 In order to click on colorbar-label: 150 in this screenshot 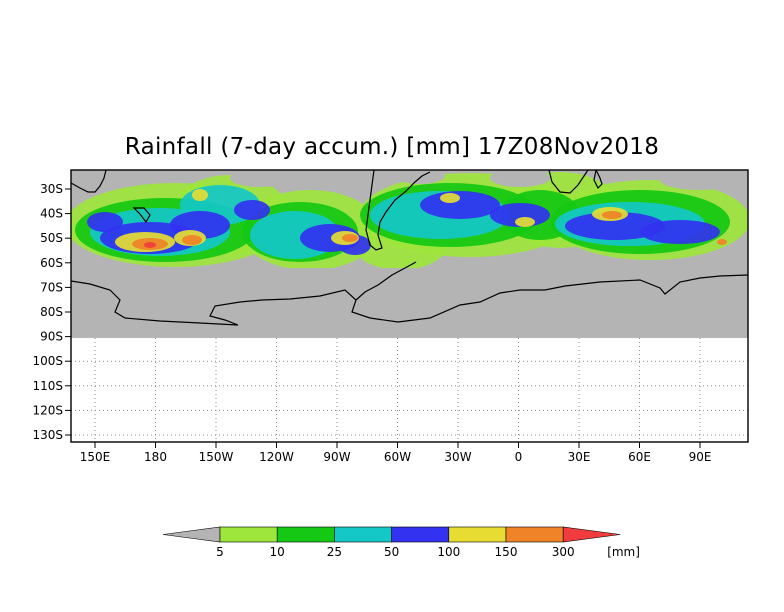, I will do `click(506, 552)`.